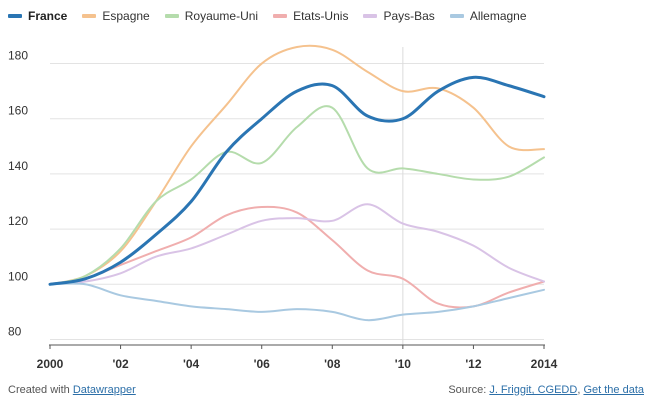 The image size is (654, 406). I want to click on y-tick-label: 80, so click(15, 331).